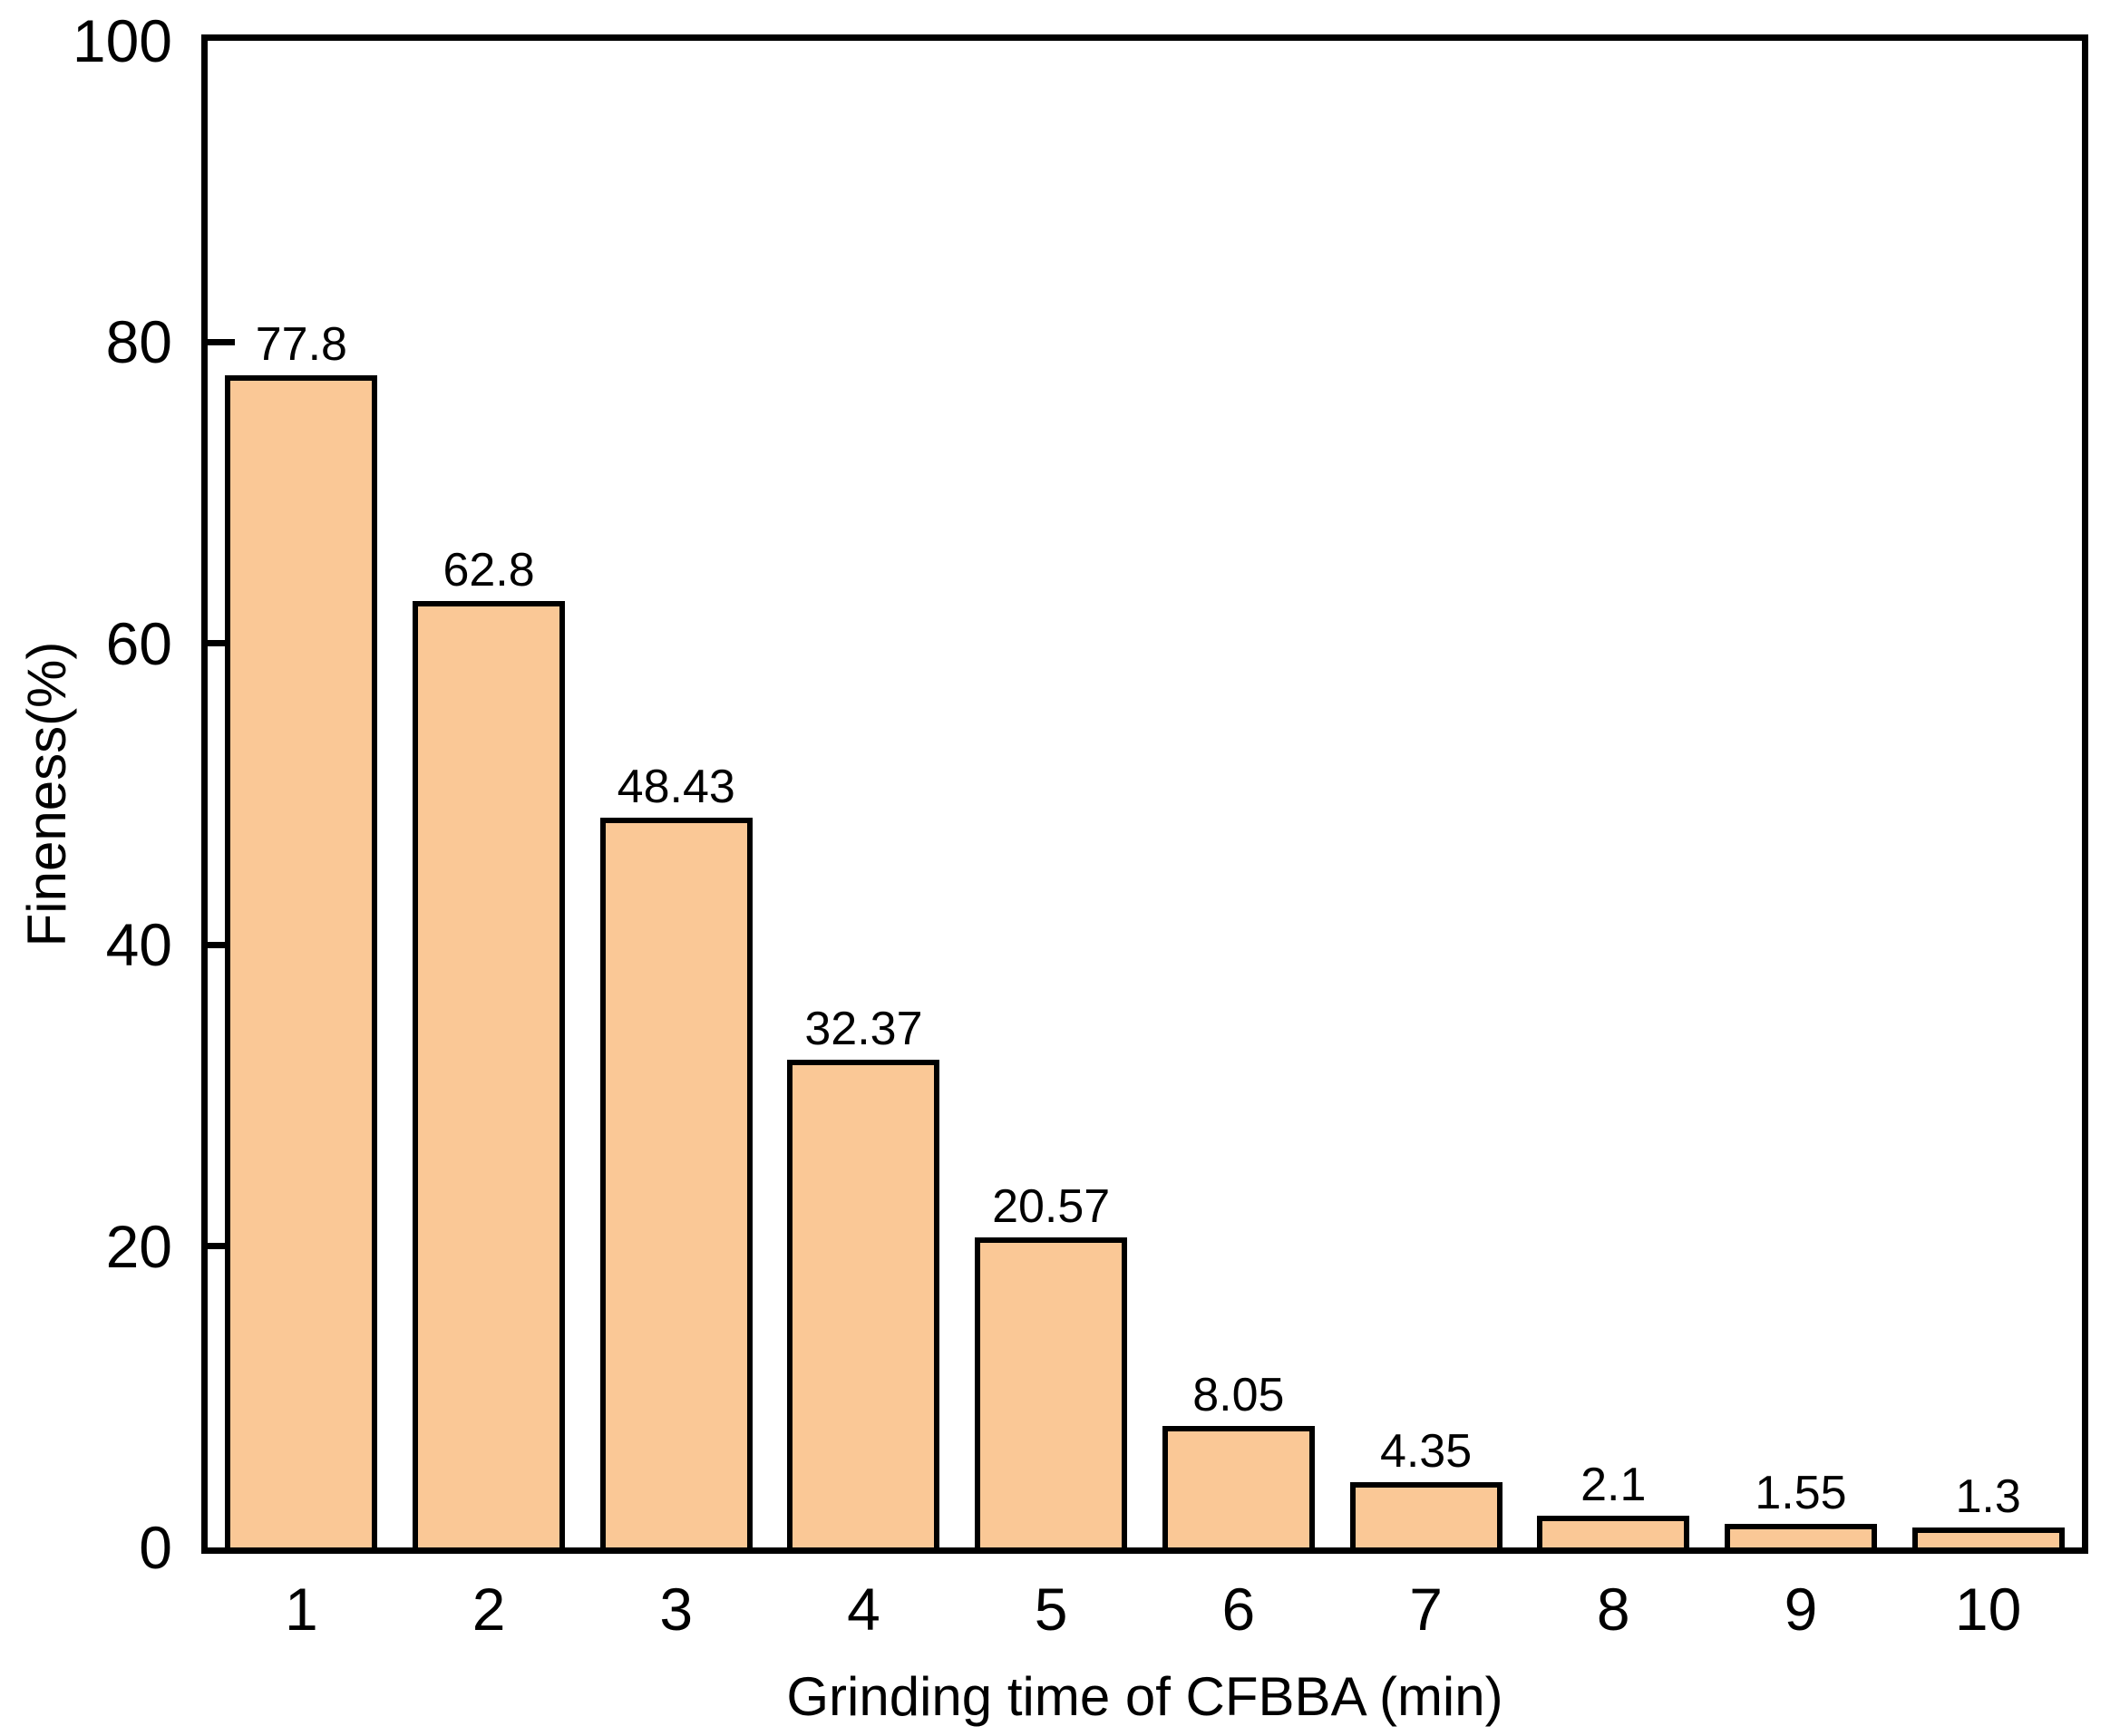 This screenshot has width=2120, height=1736. I want to click on bar-value-label: 4.35, so click(1426, 1451).